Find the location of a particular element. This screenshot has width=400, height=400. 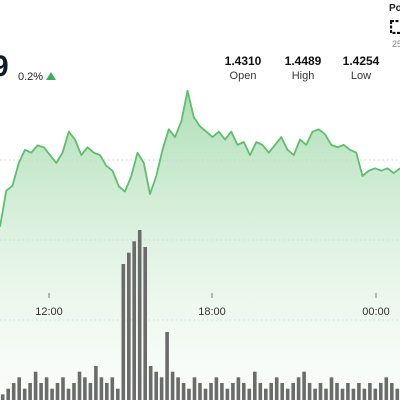

x-tick-label: 18:00 is located at coordinates (212, 312).